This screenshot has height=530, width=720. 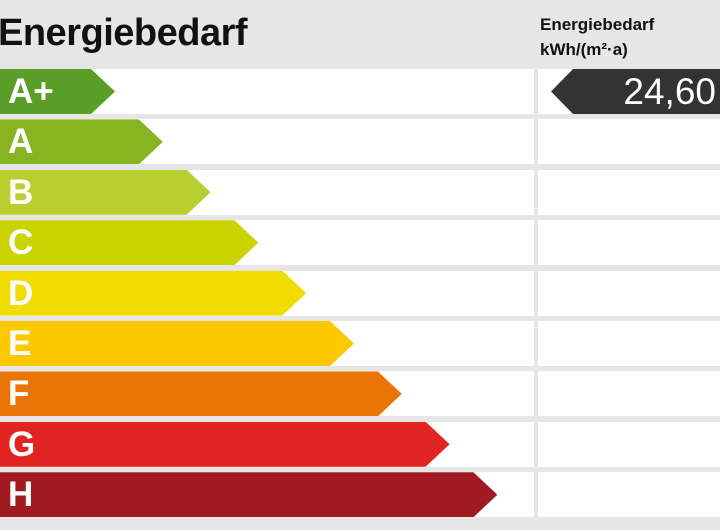 What do you see at coordinates (81, 142) in the screenshot?
I see `energy-class-bar: A` at bounding box center [81, 142].